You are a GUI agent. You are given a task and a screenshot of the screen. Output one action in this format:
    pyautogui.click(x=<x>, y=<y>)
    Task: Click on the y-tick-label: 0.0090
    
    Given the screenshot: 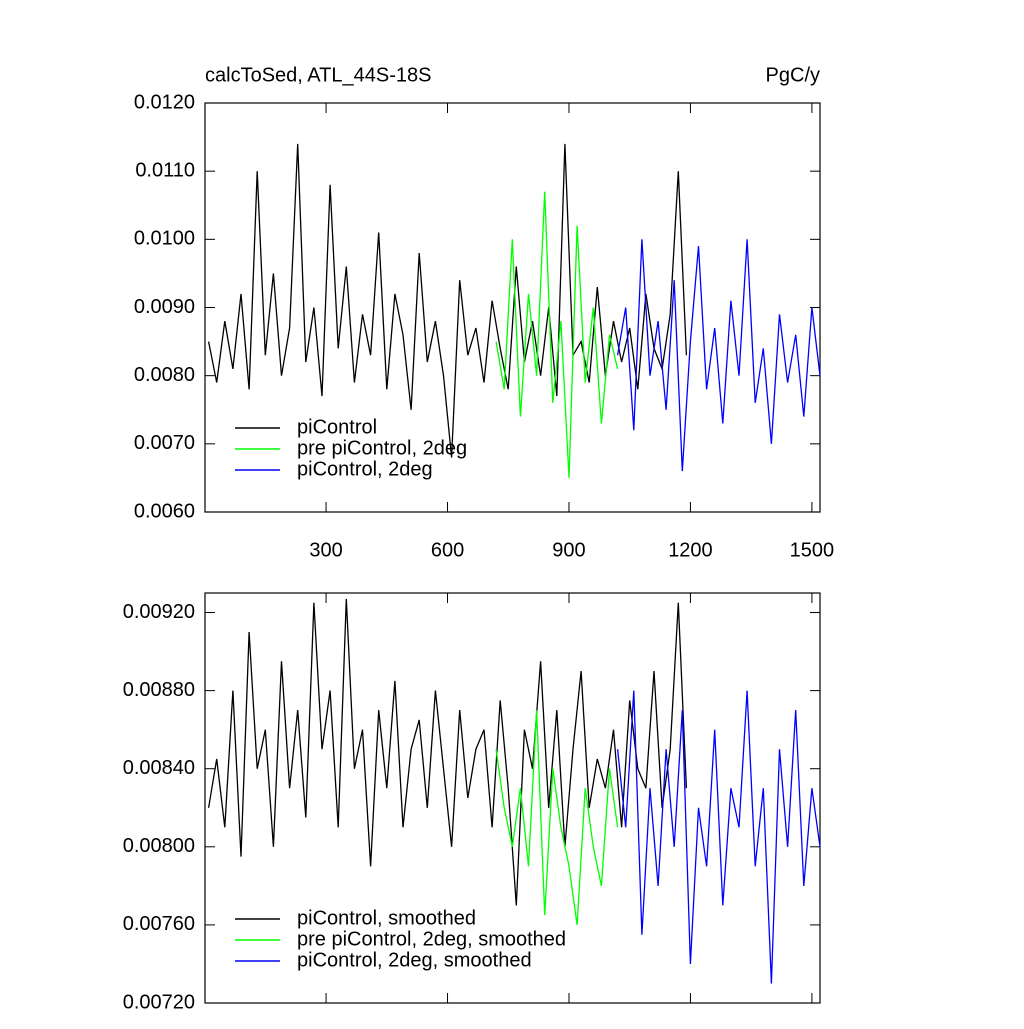 What is the action you would take?
    pyautogui.click(x=164, y=307)
    